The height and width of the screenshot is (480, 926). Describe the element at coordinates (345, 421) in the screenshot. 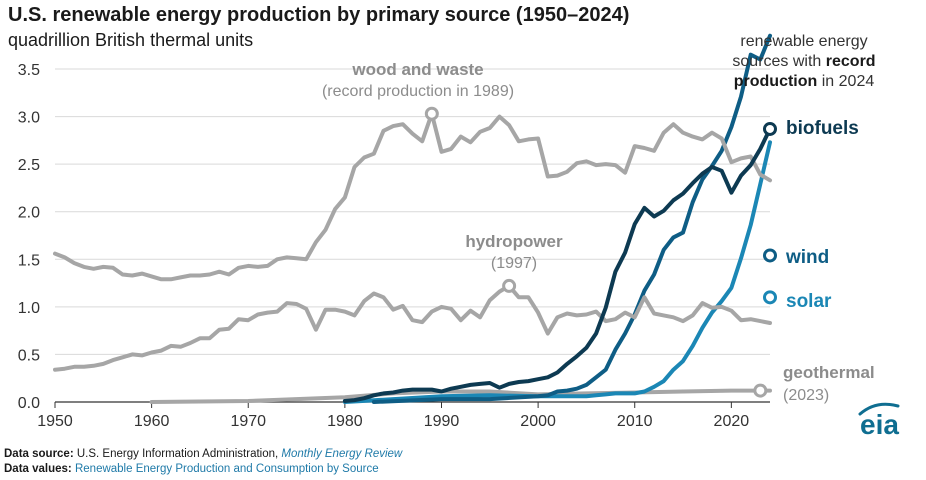

I see `x-tick-label: 1980` at that location.